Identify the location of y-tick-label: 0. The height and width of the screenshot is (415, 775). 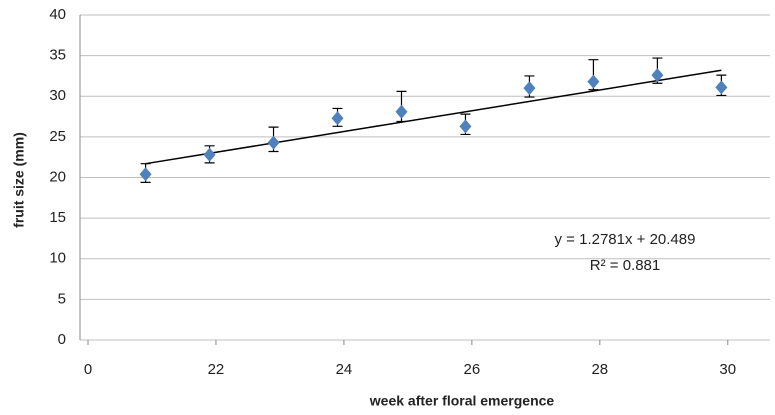
(62, 339).